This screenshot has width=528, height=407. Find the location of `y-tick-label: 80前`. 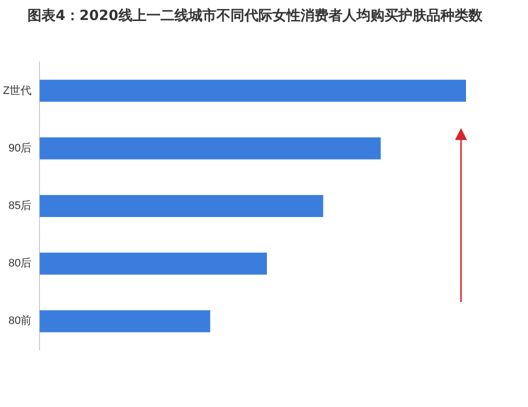

y-tick-label: 80前 is located at coordinates (20, 321).